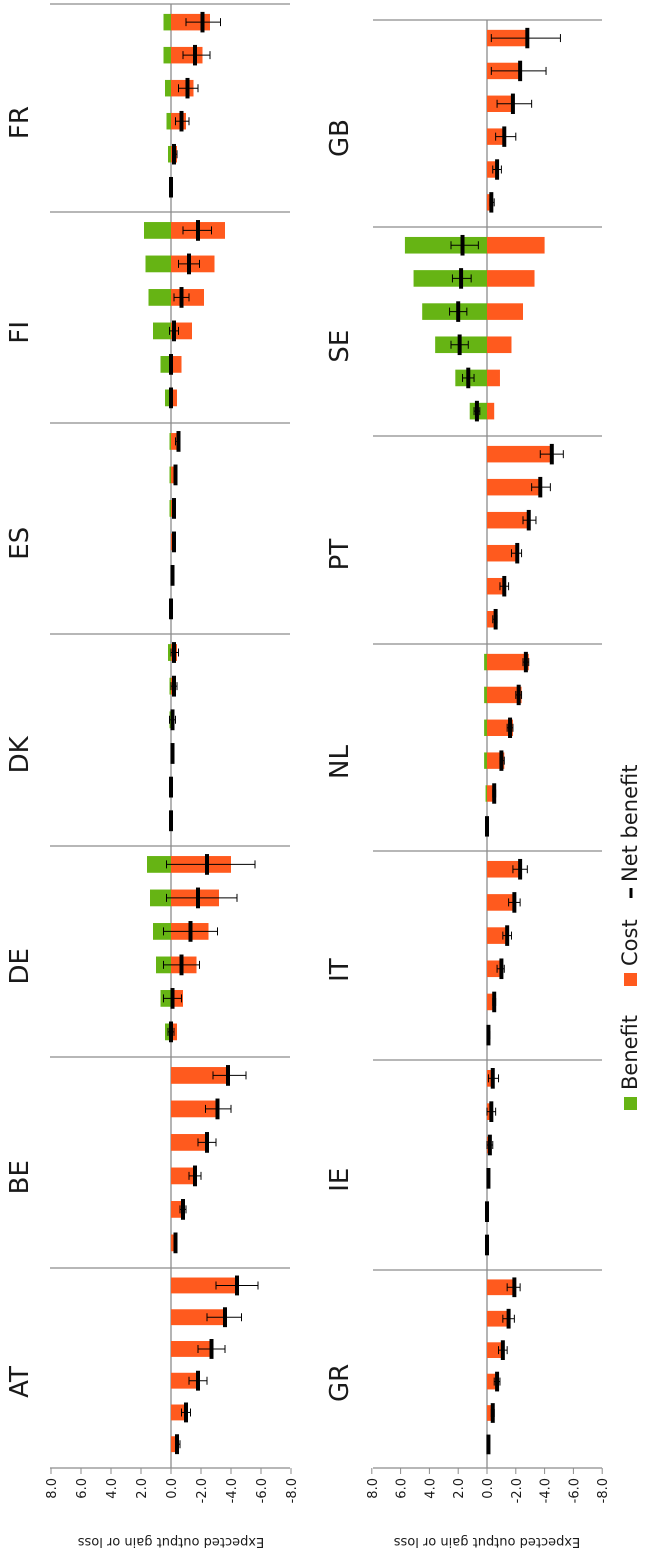 The width and height of the screenshot is (657, 1557). I want to click on country-label: BE, so click(20, 1177).